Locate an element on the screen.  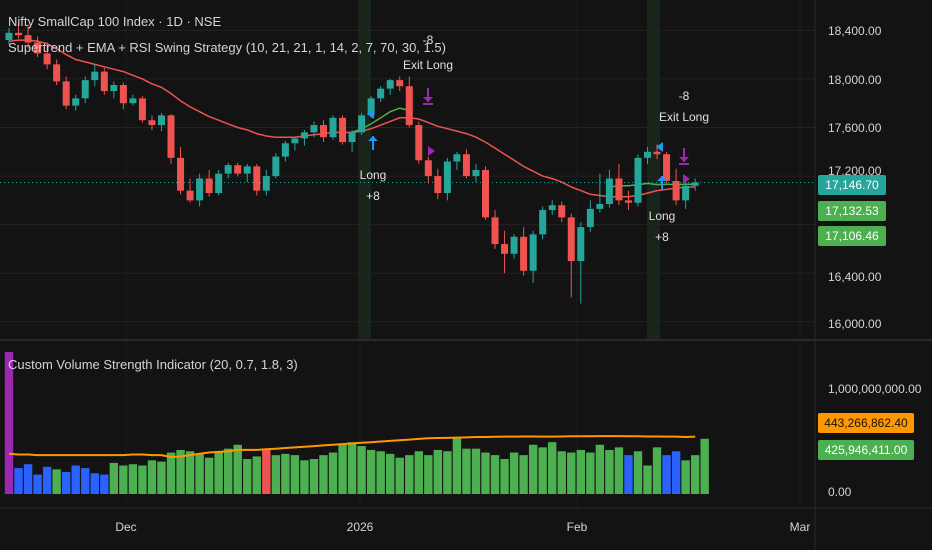
y-tick-label: 17,600.00 is located at coordinates (855, 128).